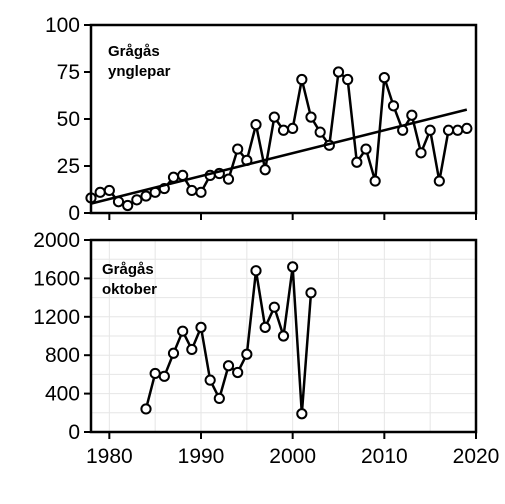  I want to click on y-tick-label: 25, so click(68, 166).